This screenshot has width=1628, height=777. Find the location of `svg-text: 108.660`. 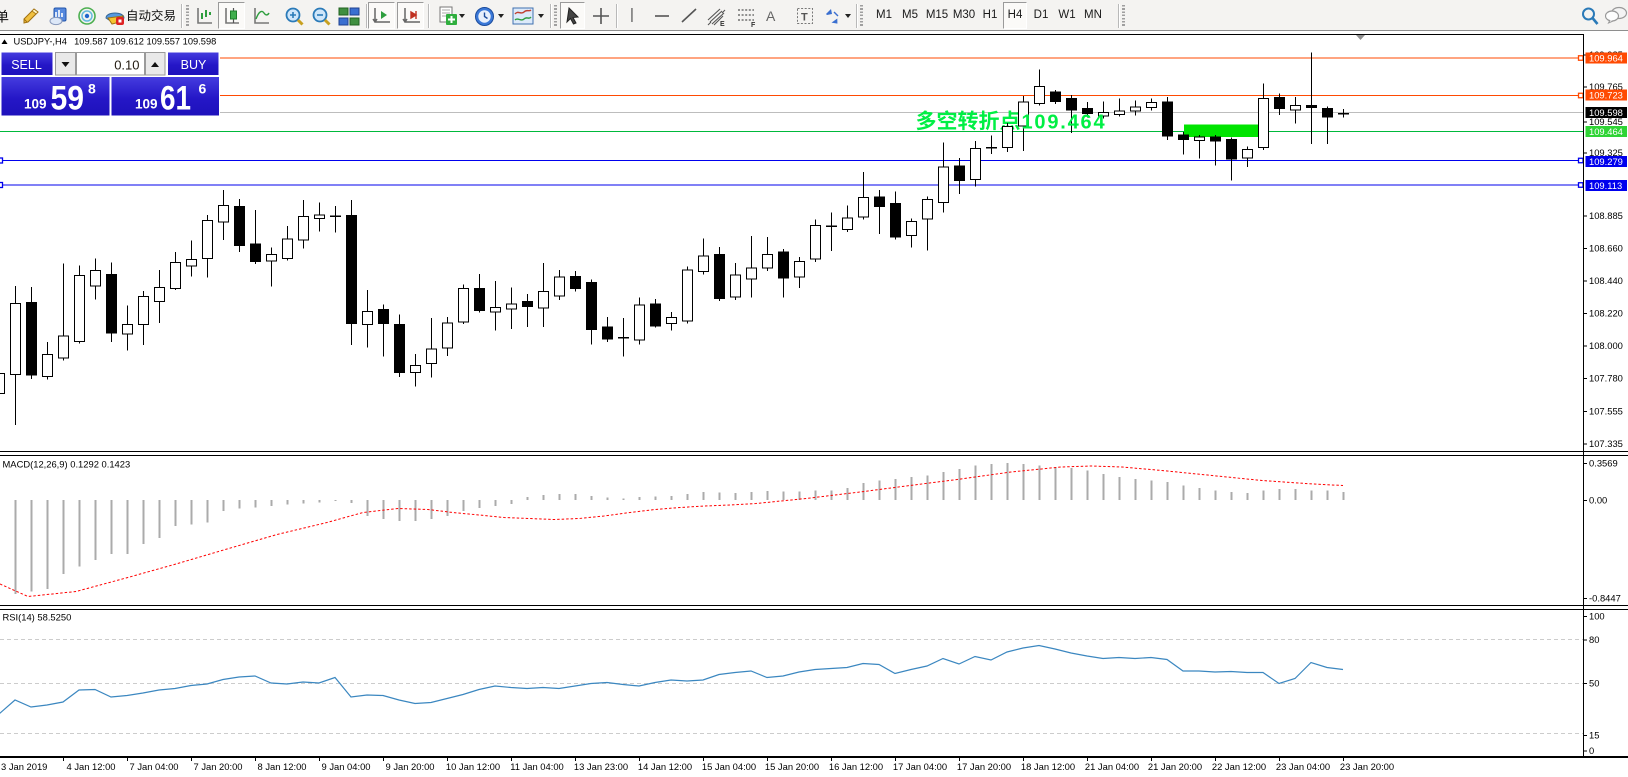

svg-text: 108.660 is located at coordinates (1606, 248).